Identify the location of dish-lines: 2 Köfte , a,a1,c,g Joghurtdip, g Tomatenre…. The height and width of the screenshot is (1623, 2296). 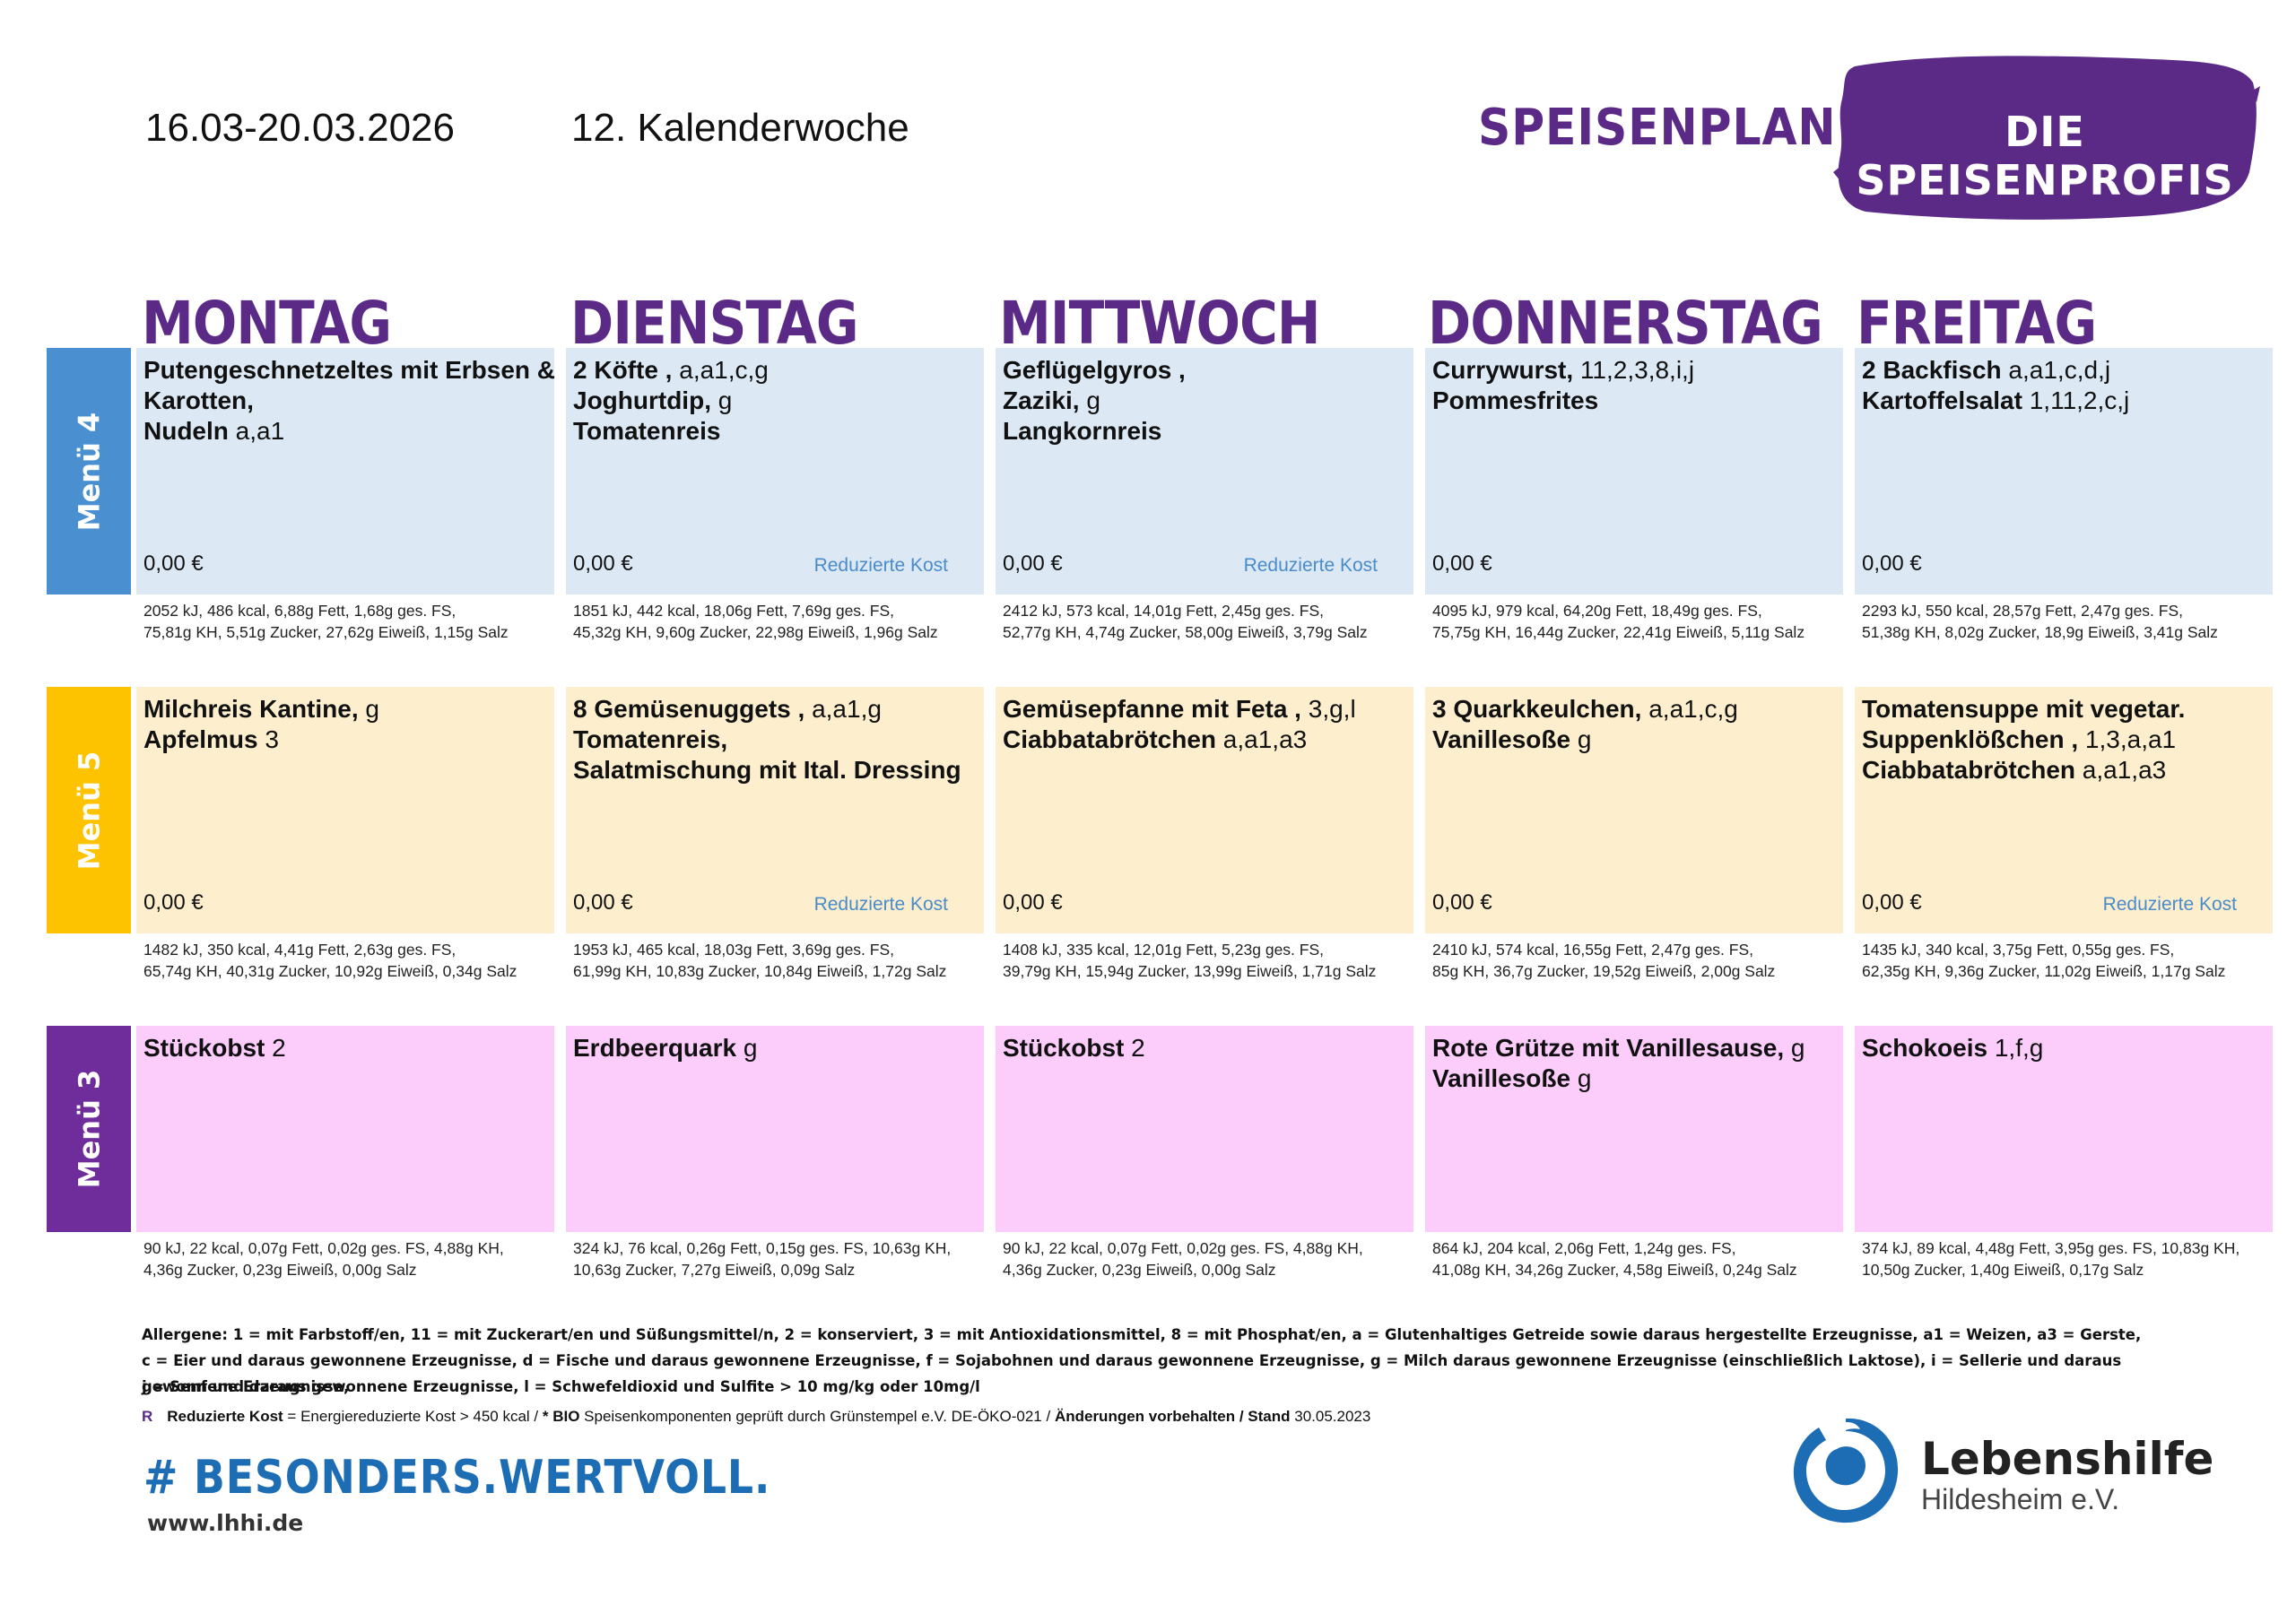
(775, 401).